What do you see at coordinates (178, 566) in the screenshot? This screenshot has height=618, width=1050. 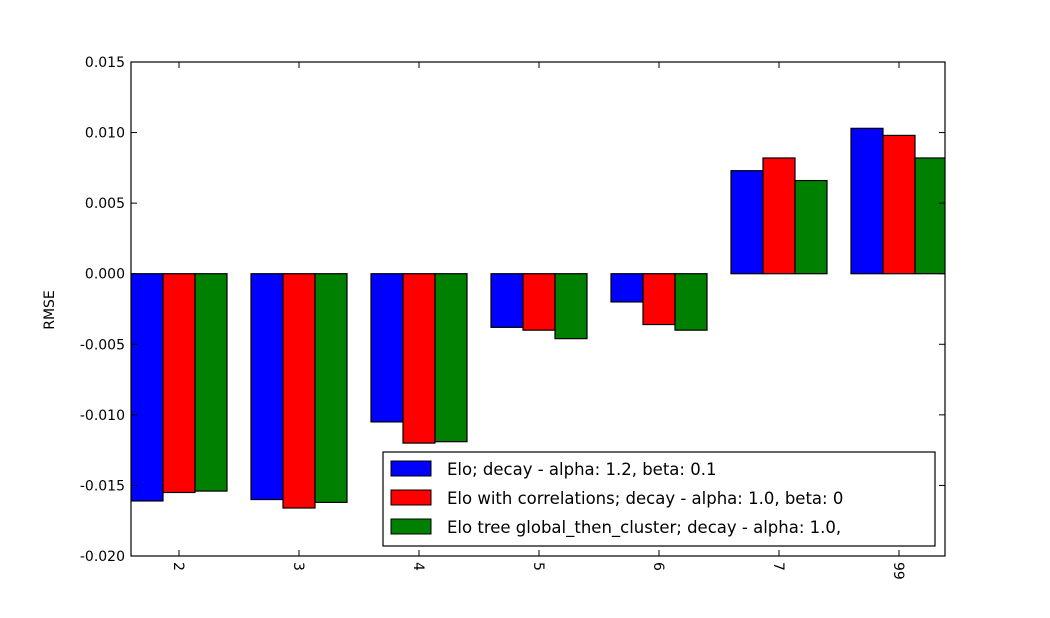 I see `x-tick-label: 2` at bounding box center [178, 566].